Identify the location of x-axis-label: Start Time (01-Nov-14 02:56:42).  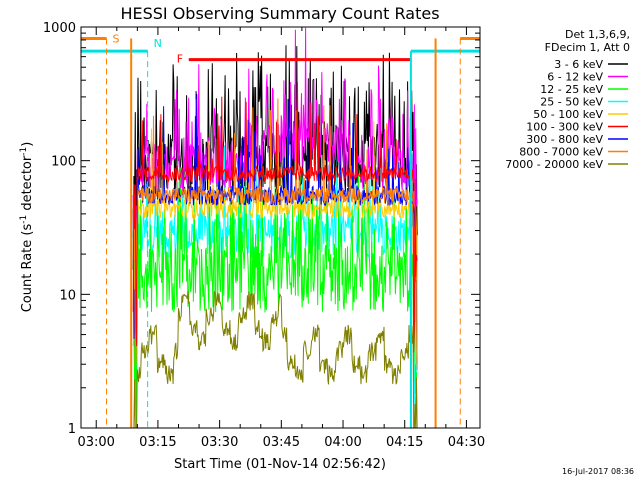
(280, 464).